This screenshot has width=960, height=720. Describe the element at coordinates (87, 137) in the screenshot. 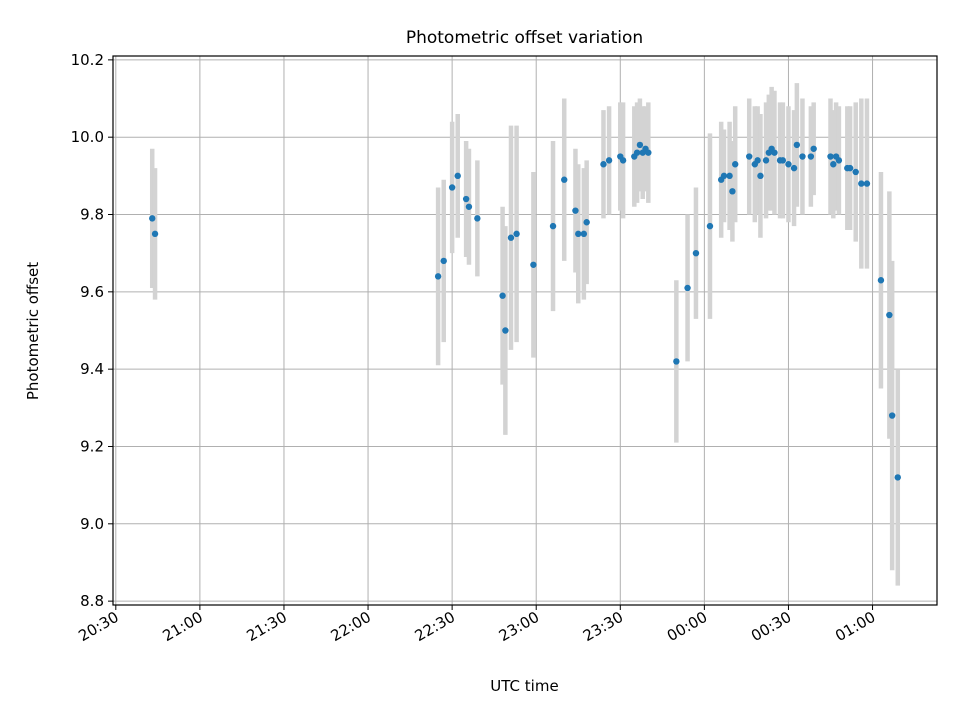

I see `y-tick-label: 10.0` at that location.